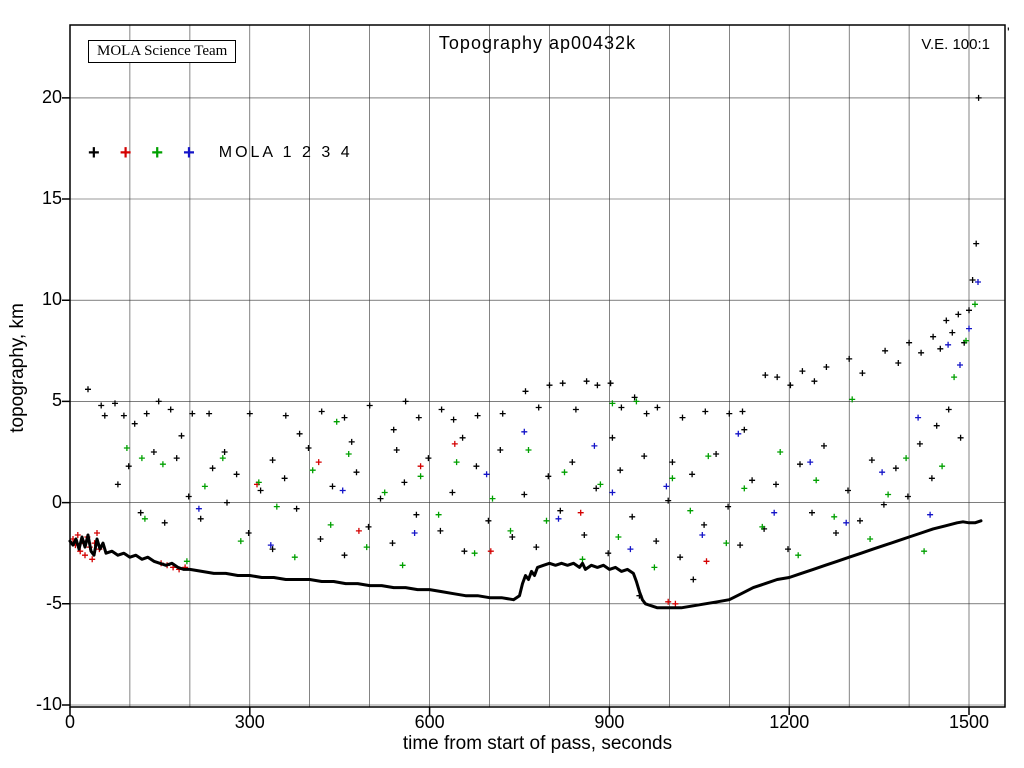 The image size is (1024, 768). I want to click on x-tick-label: 1500, so click(969, 722).